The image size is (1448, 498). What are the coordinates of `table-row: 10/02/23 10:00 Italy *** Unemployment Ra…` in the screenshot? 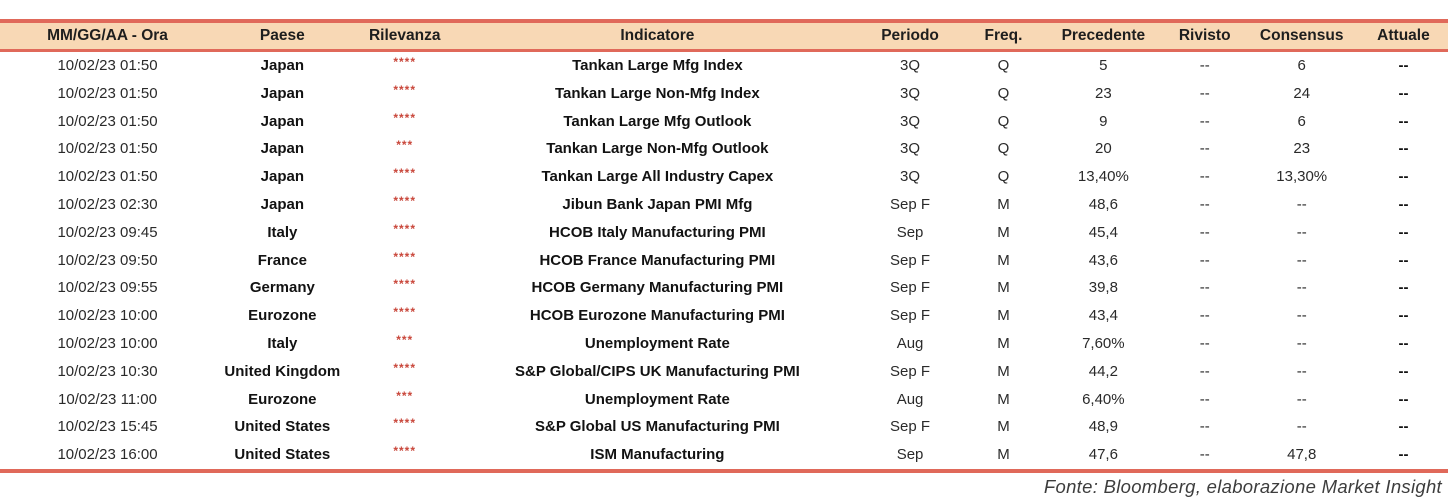 It's located at (724, 344).